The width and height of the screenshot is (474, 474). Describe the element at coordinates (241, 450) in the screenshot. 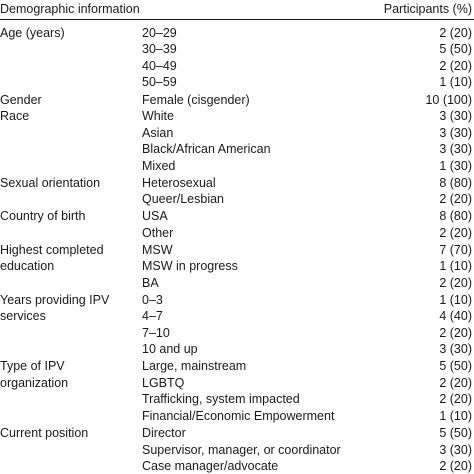

I see `row-category: Supervisor, manager, or coordinator` at that location.